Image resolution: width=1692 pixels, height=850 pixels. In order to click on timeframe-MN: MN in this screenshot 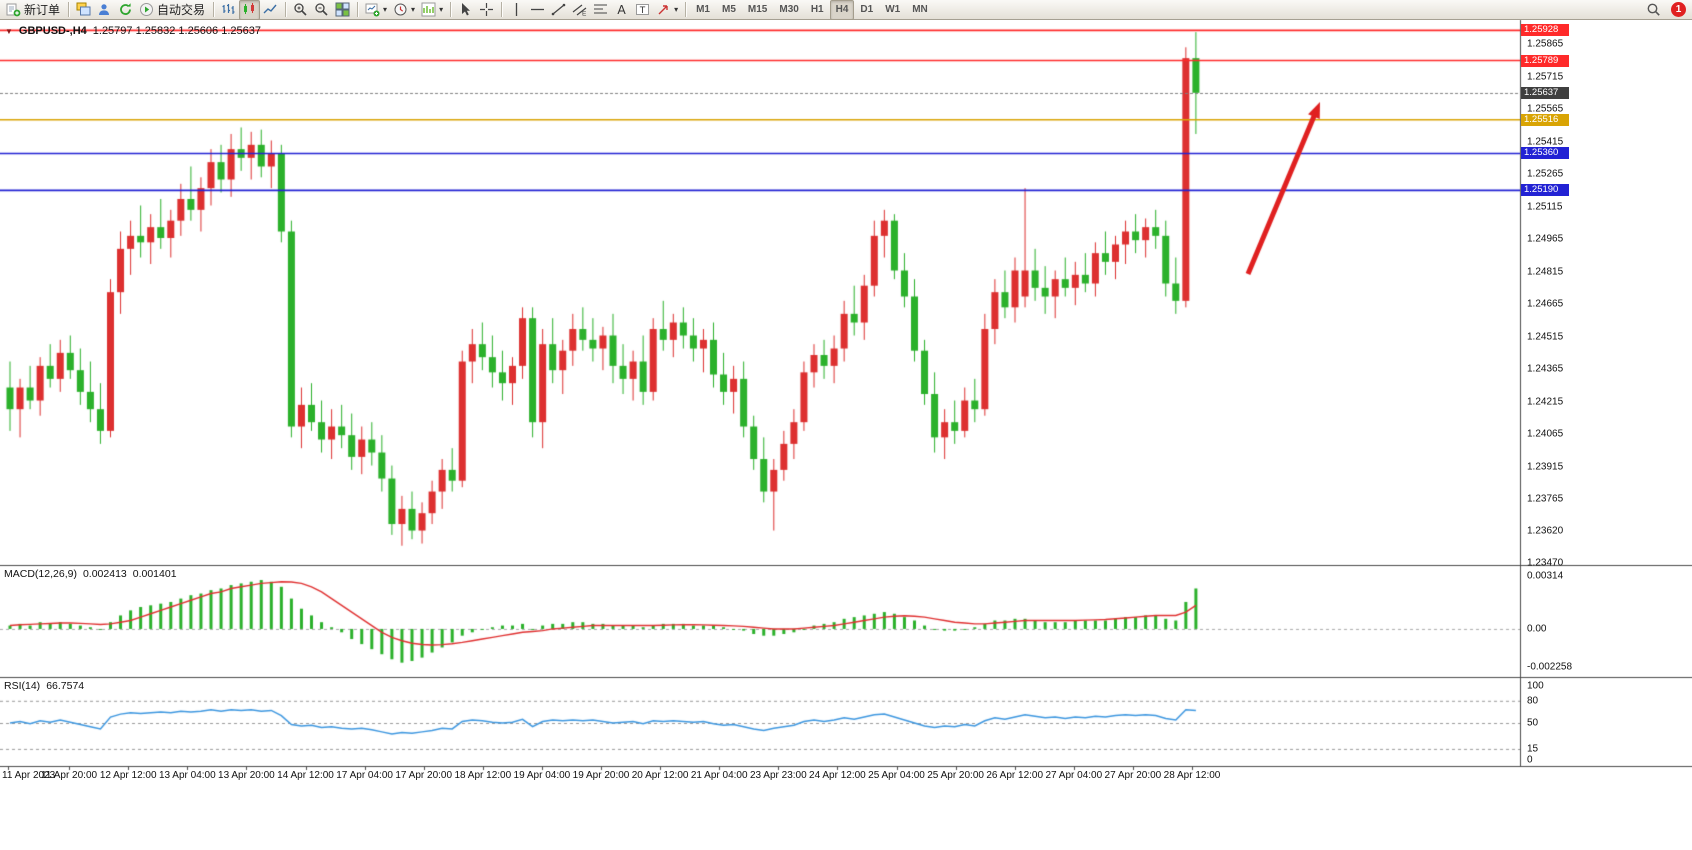, I will do `click(920, 10)`.